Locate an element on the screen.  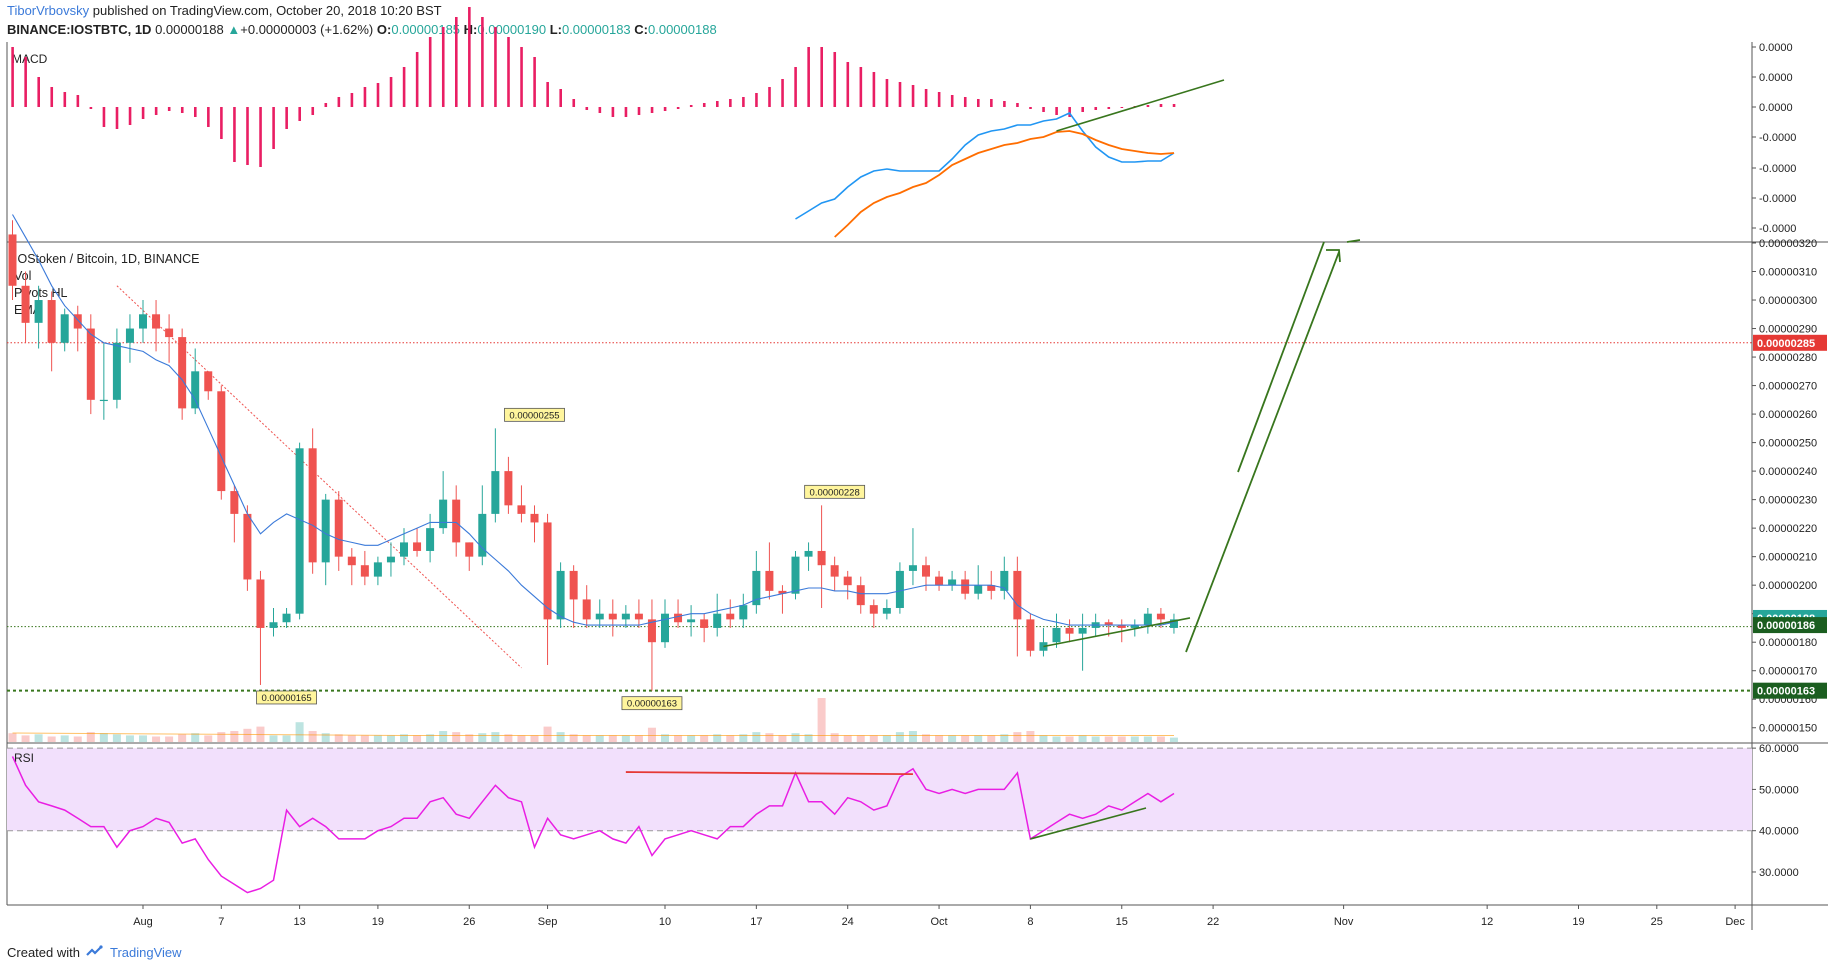
footer: Created with TradingView is located at coordinates (94, 952).